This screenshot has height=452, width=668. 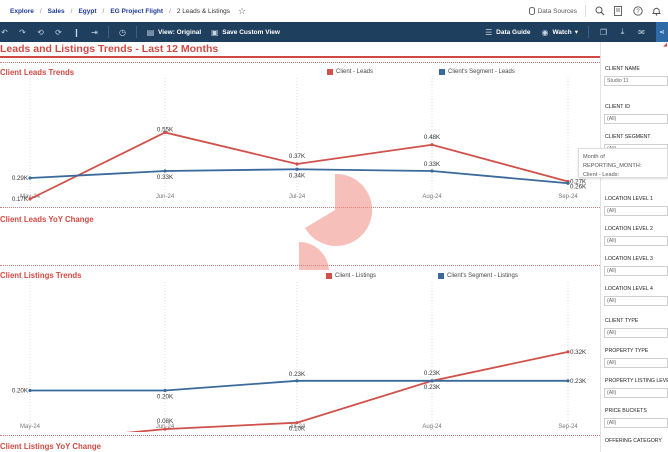 What do you see at coordinates (599, 11) in the screenshot?
I see `search-icon` at bounding box center [599, 11].